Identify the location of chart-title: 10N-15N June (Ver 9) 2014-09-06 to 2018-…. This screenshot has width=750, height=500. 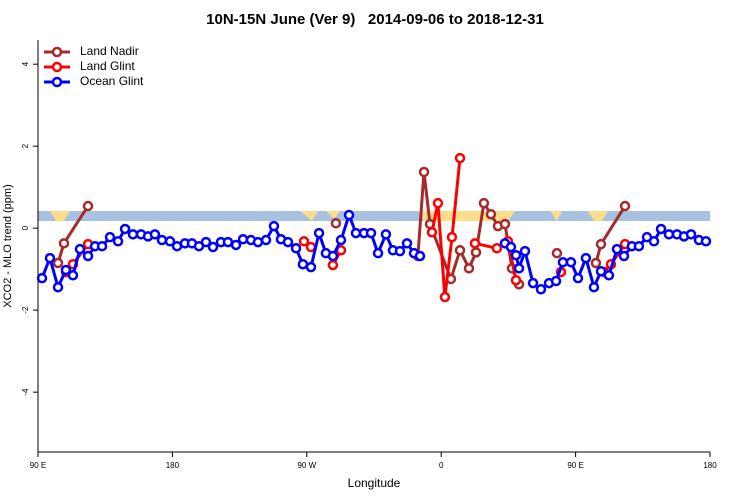
(375, 19).